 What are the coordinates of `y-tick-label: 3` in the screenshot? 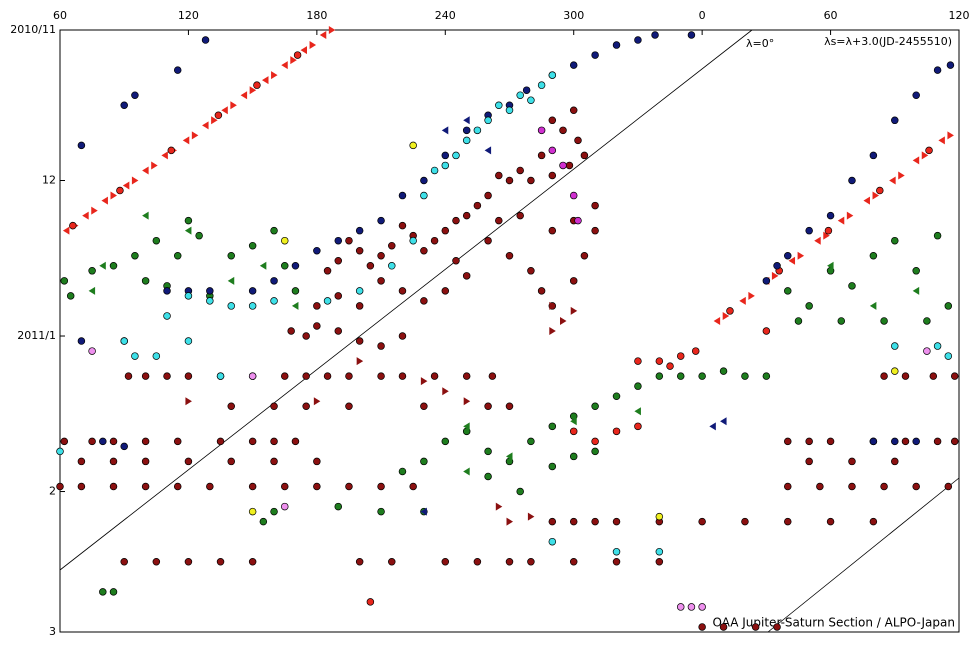 It's located at (52, 631).